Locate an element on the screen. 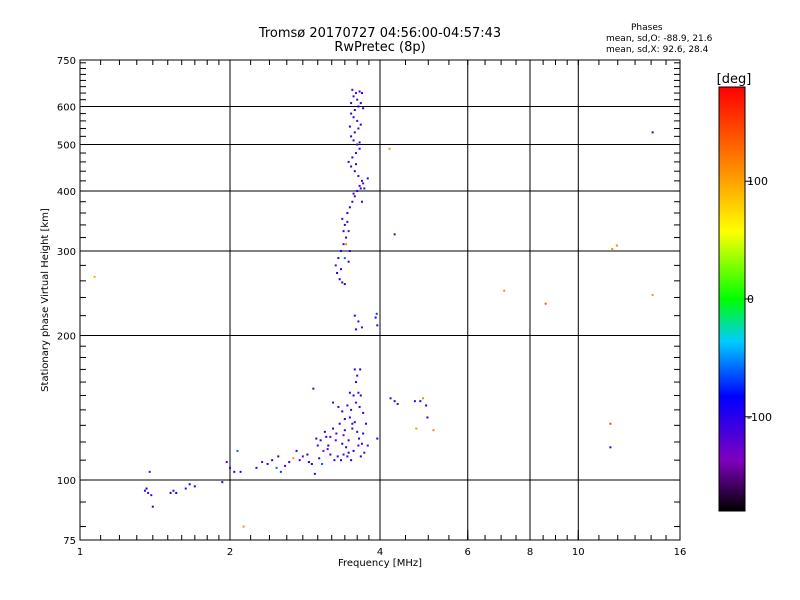 Image resolution: width=800 pixels, height=600 pixels. x-tick-label: 4 is located at coordinates (380, 552).